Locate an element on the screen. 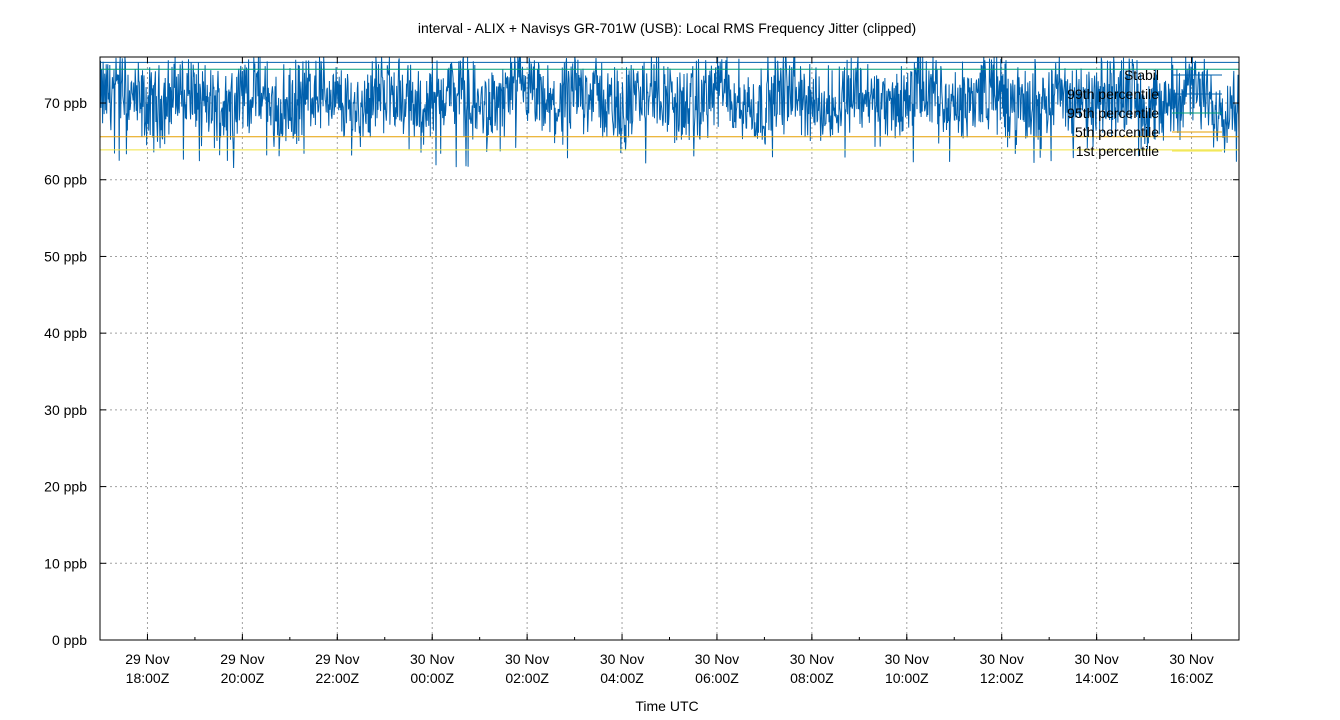  x-tick-label: 16:00Z is located at coordinates (1192, 678).